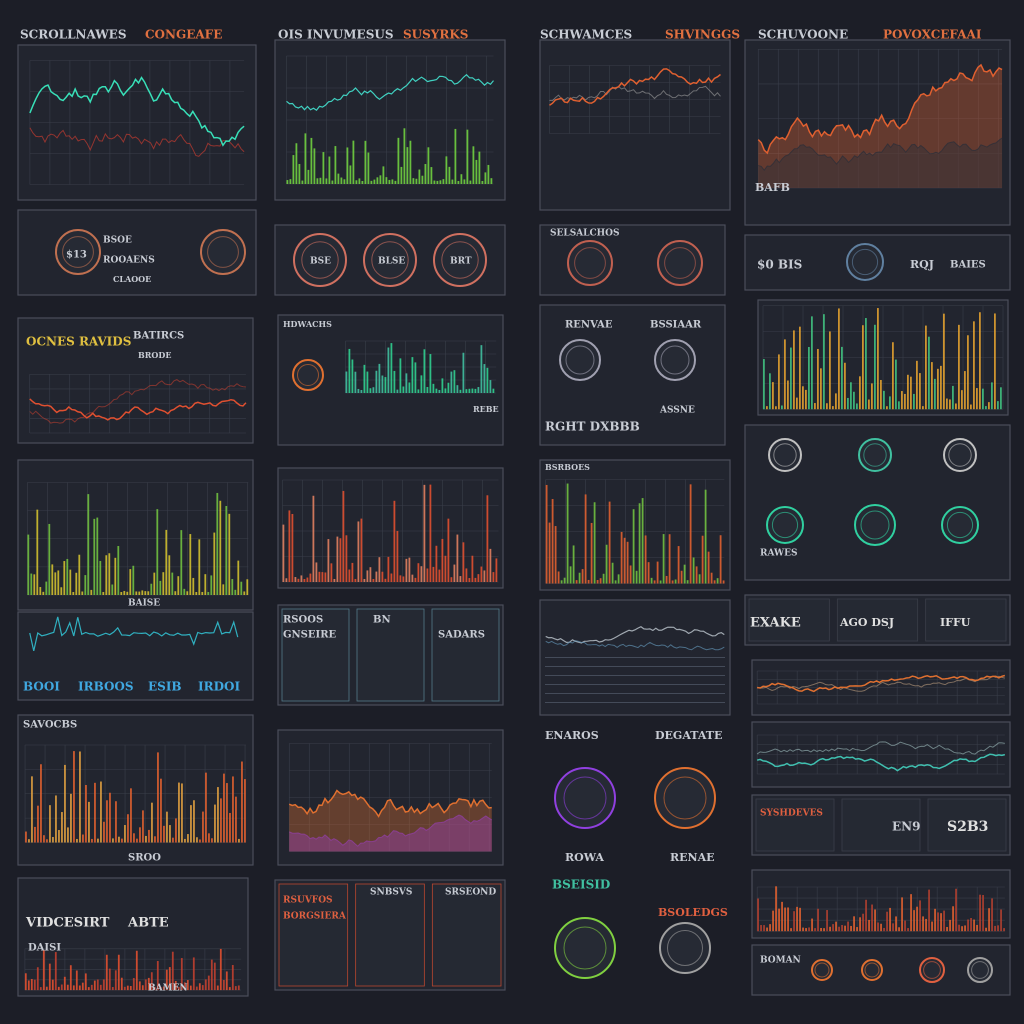  I want to click on panel-label: BORGSIERA, so click(315, 917).